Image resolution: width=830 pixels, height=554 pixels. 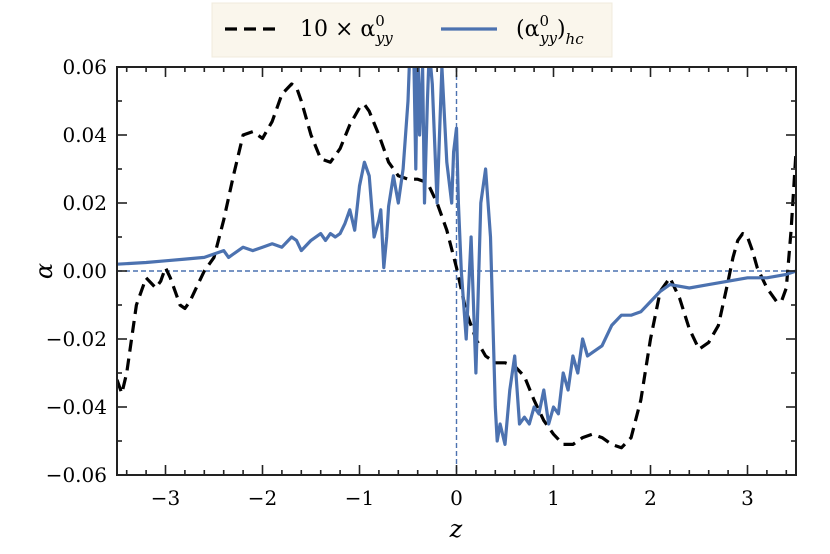 I want to click on x-axis-title: z, so click(x=456, y=529).